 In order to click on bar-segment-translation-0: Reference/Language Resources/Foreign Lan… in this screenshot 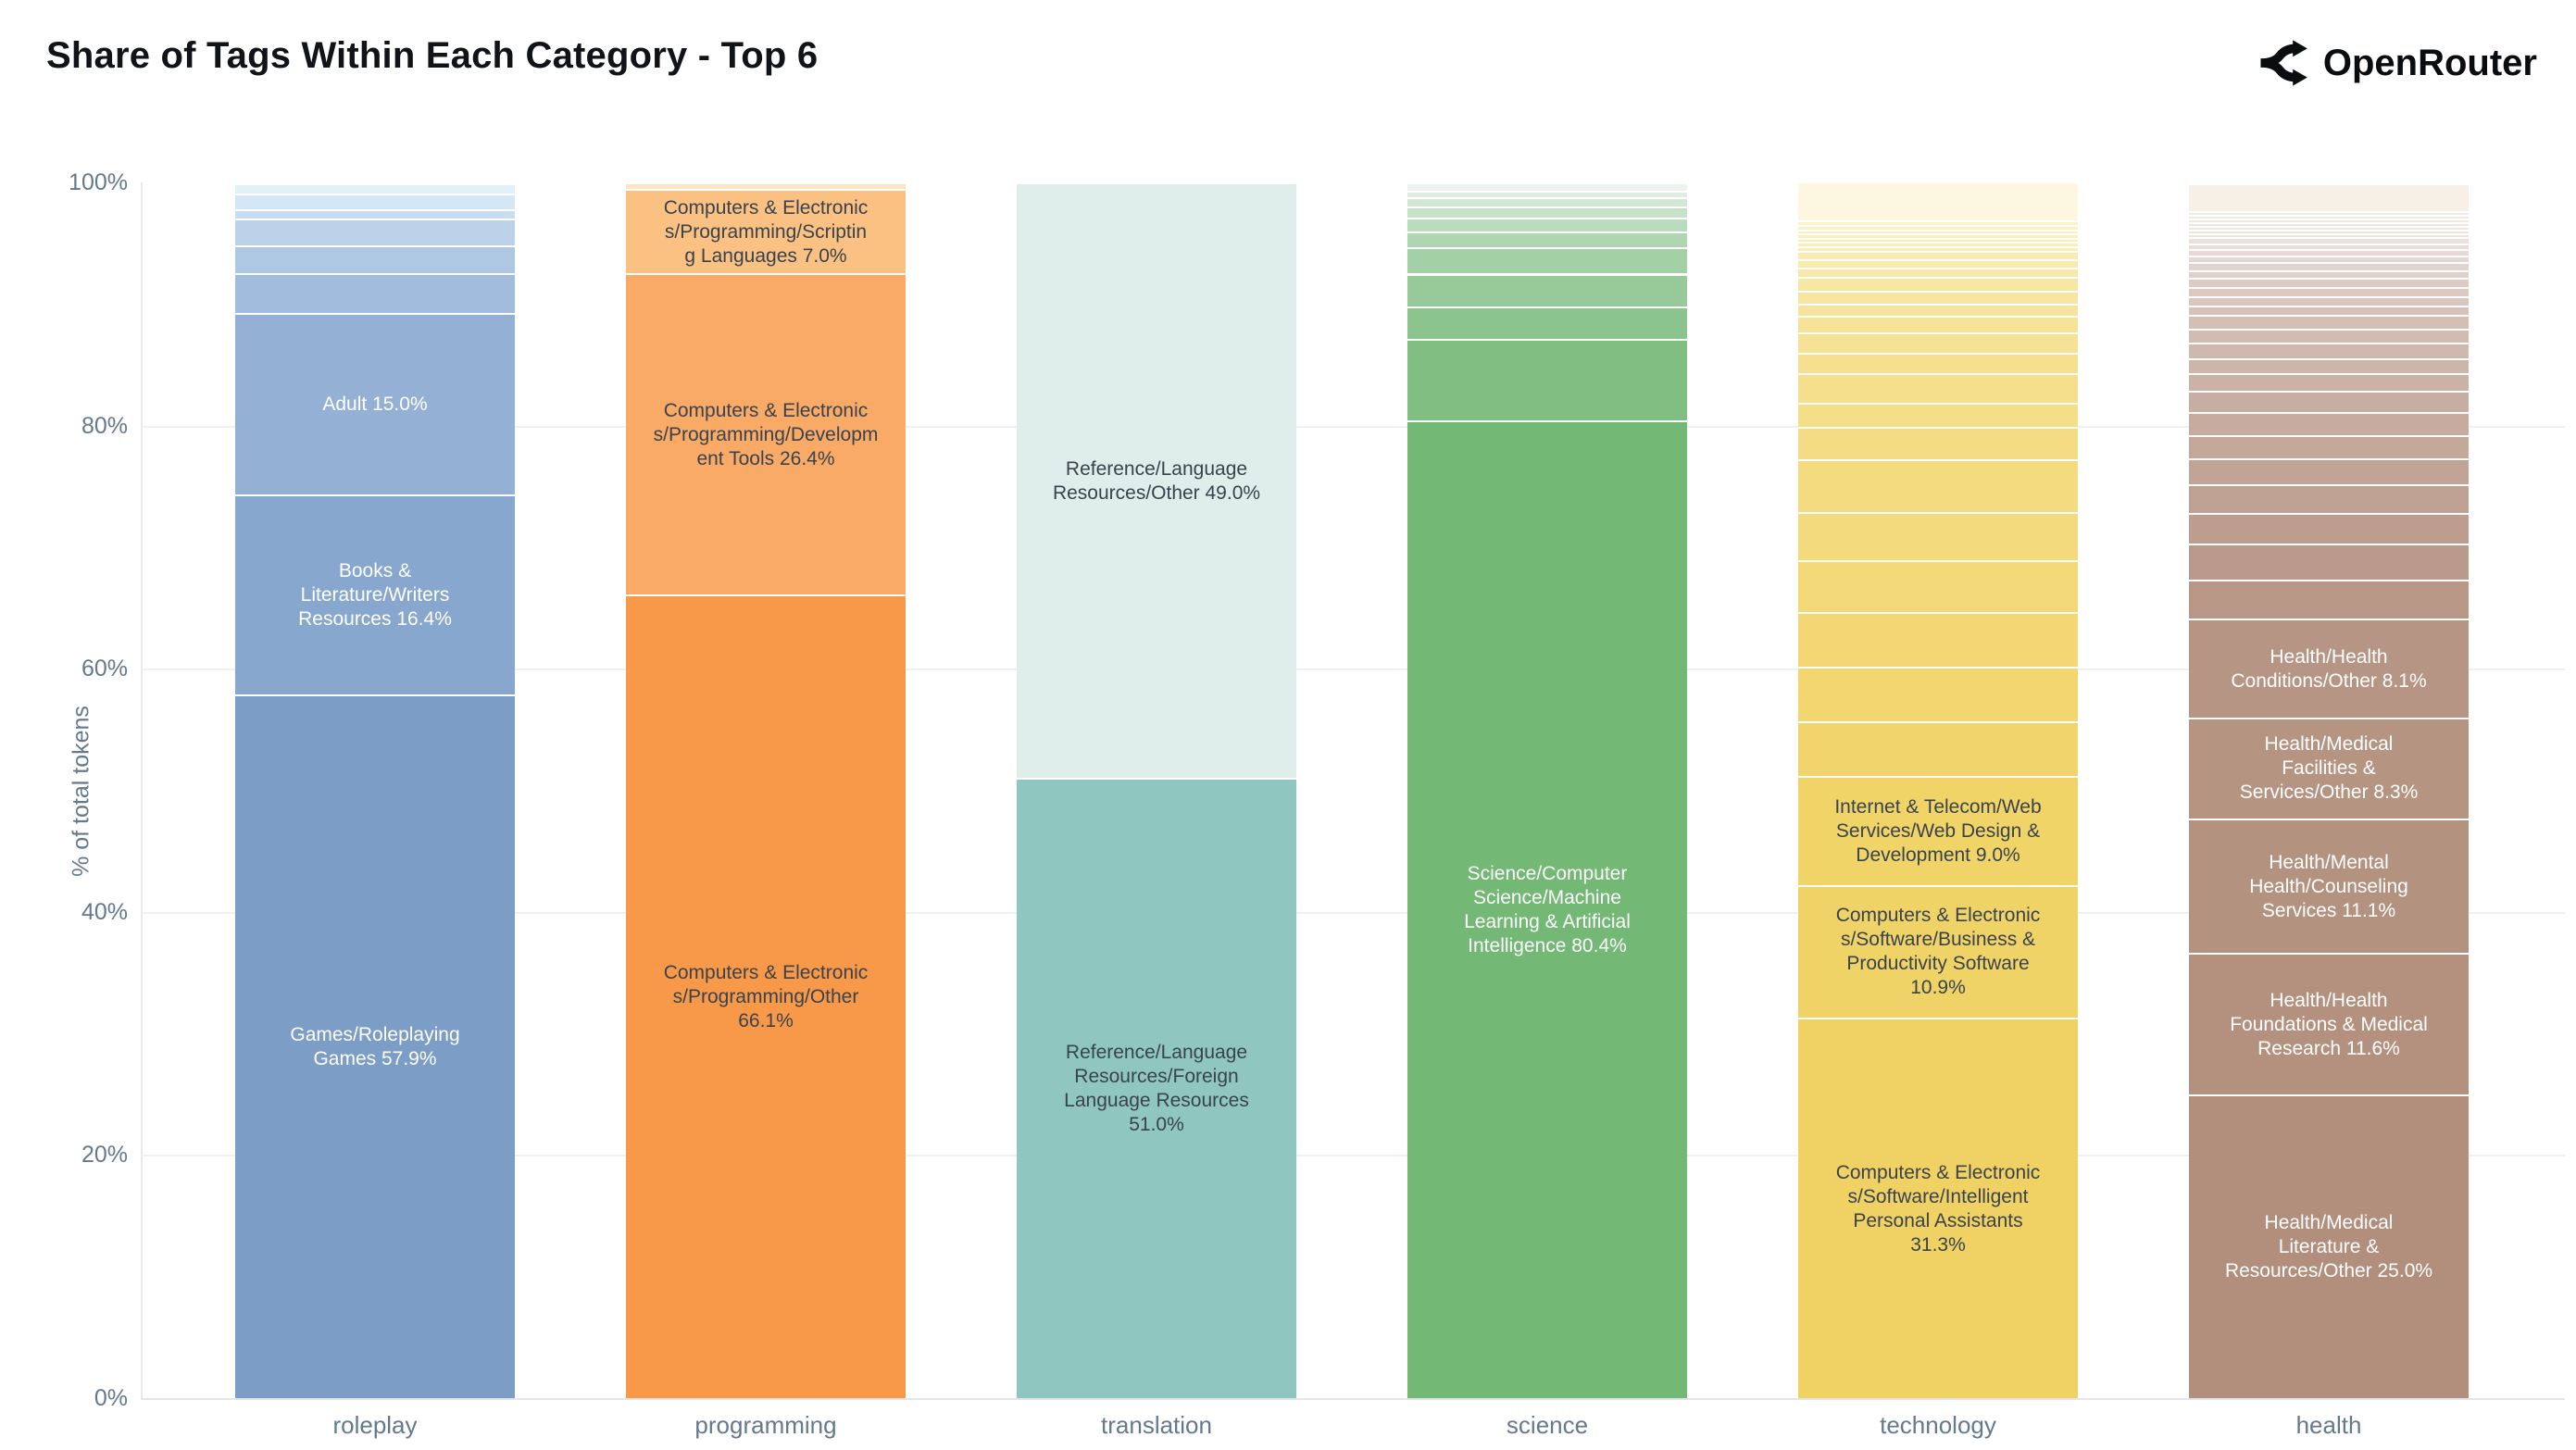, I will do `click(1156, 1088)`.